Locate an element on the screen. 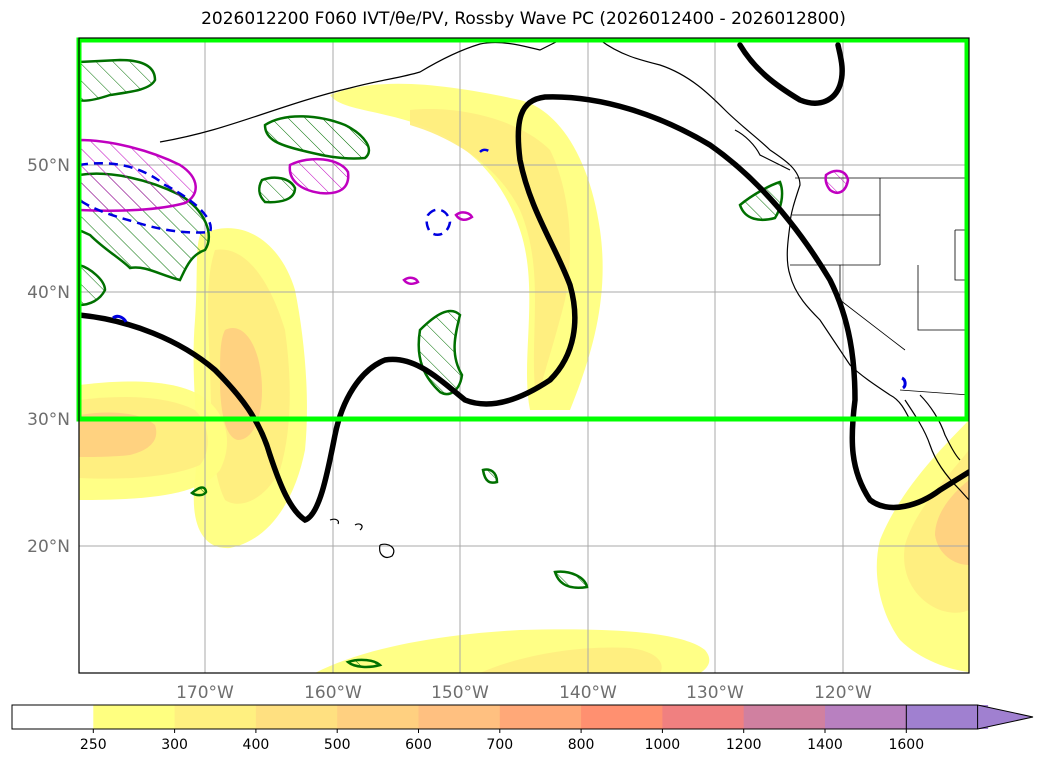 This screenshot has width=1047, height=767. coastline-alaska-aleutians is located at coordinates (360, 91).